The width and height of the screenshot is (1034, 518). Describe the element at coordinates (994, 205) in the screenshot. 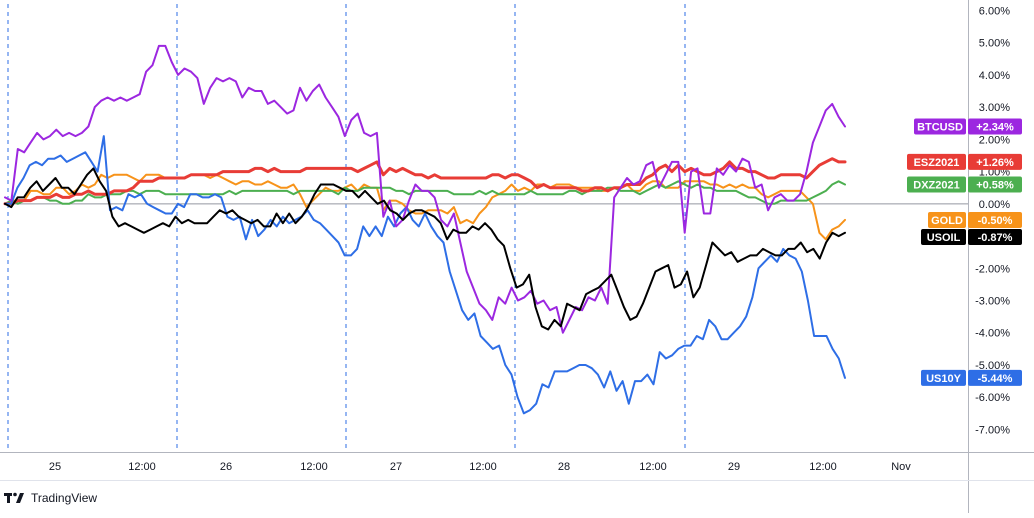

I see `y-tick-label: 0.00%` at that location.